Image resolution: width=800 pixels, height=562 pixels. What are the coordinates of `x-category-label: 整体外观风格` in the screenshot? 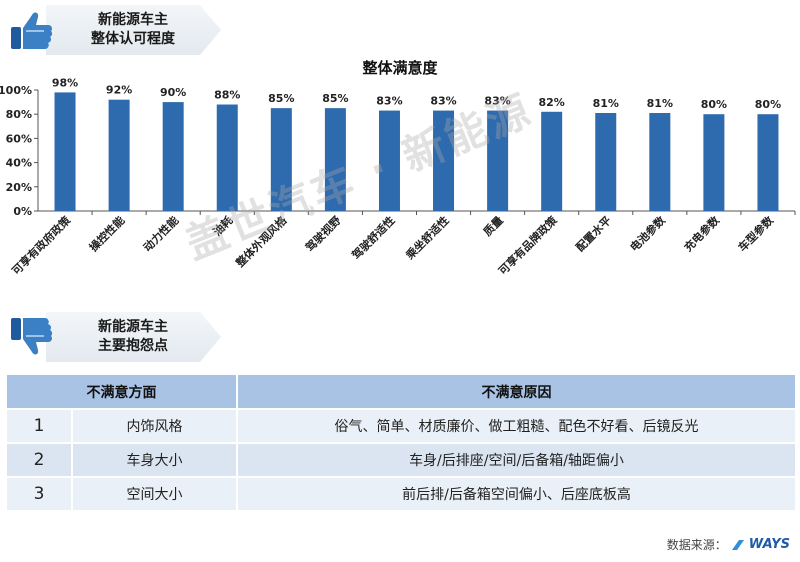 It's located at (261, 242).